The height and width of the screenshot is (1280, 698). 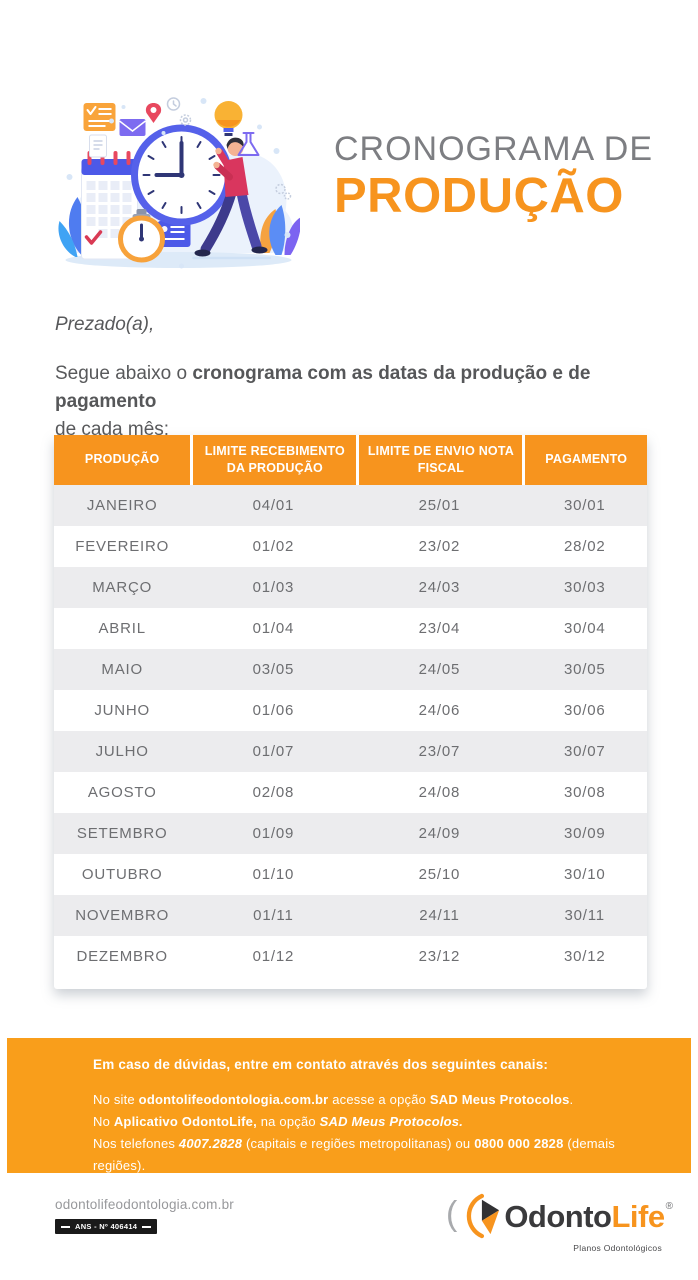 I want to click on lead-pre: Segue abaixo o, so click(x=124, y=373).